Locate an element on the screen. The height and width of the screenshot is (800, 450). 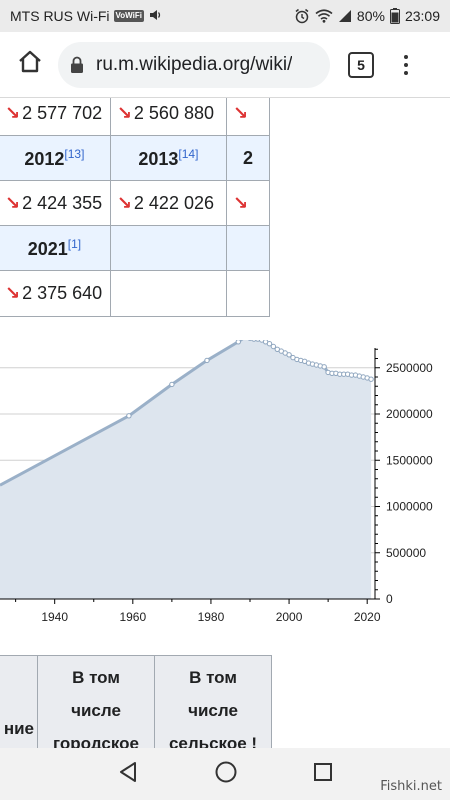
value-row: ↘ 2 424 355 ↘ 2 422 026 ↘ is located at coordinates (135, 203).